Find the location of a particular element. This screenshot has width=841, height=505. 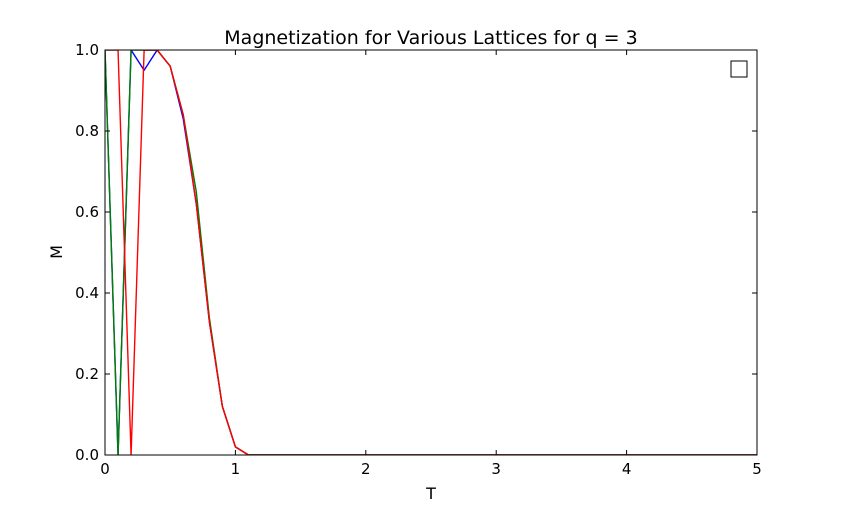

y-tick-label: 0.6 is located at coordinates (87, 212).